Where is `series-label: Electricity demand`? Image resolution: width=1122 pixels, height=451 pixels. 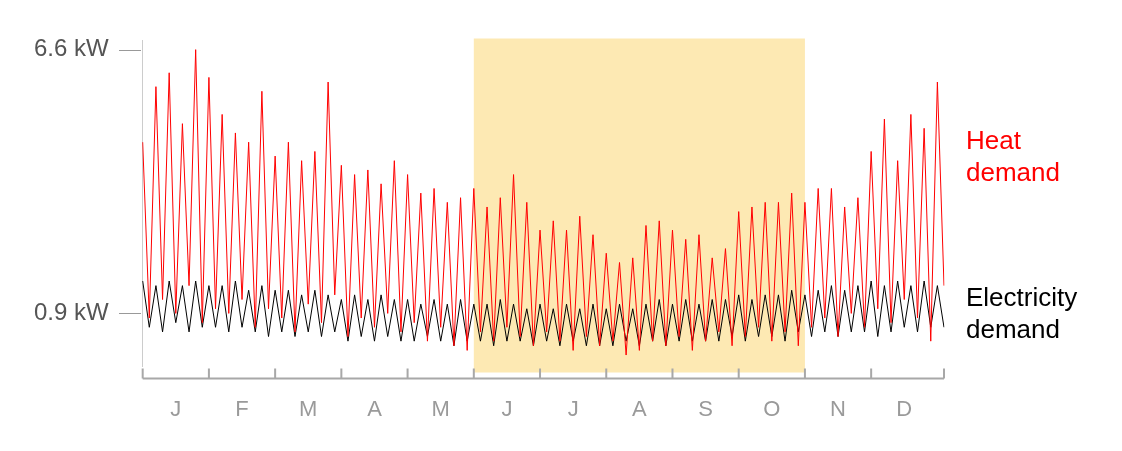
series-label: Electricity demand is located at coordinates (1022, 312).